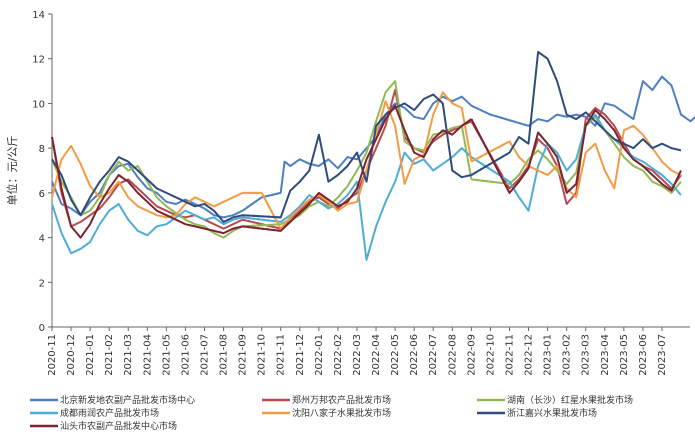 The height and width of the screenshot is (437, 695). I want to click on x-tick-label: 2023-06, so click(643, 355).